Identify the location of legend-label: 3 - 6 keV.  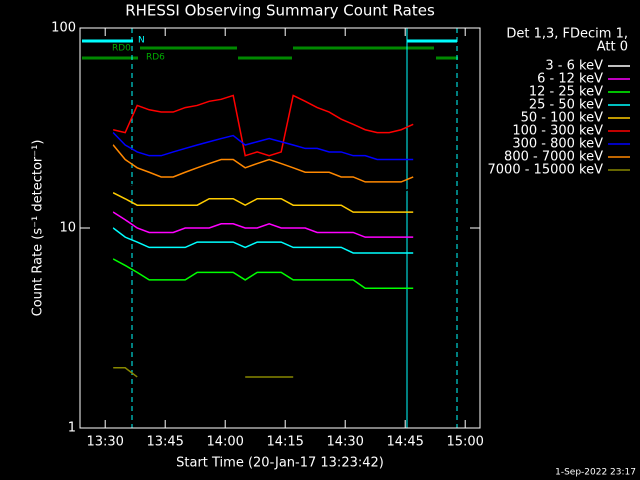
(574, 66).